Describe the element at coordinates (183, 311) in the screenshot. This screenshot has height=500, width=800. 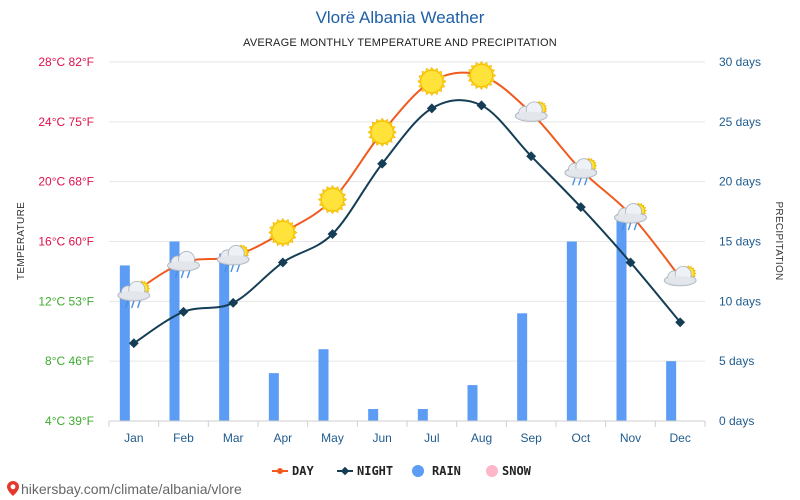
I see `night-point-feb` at that location.